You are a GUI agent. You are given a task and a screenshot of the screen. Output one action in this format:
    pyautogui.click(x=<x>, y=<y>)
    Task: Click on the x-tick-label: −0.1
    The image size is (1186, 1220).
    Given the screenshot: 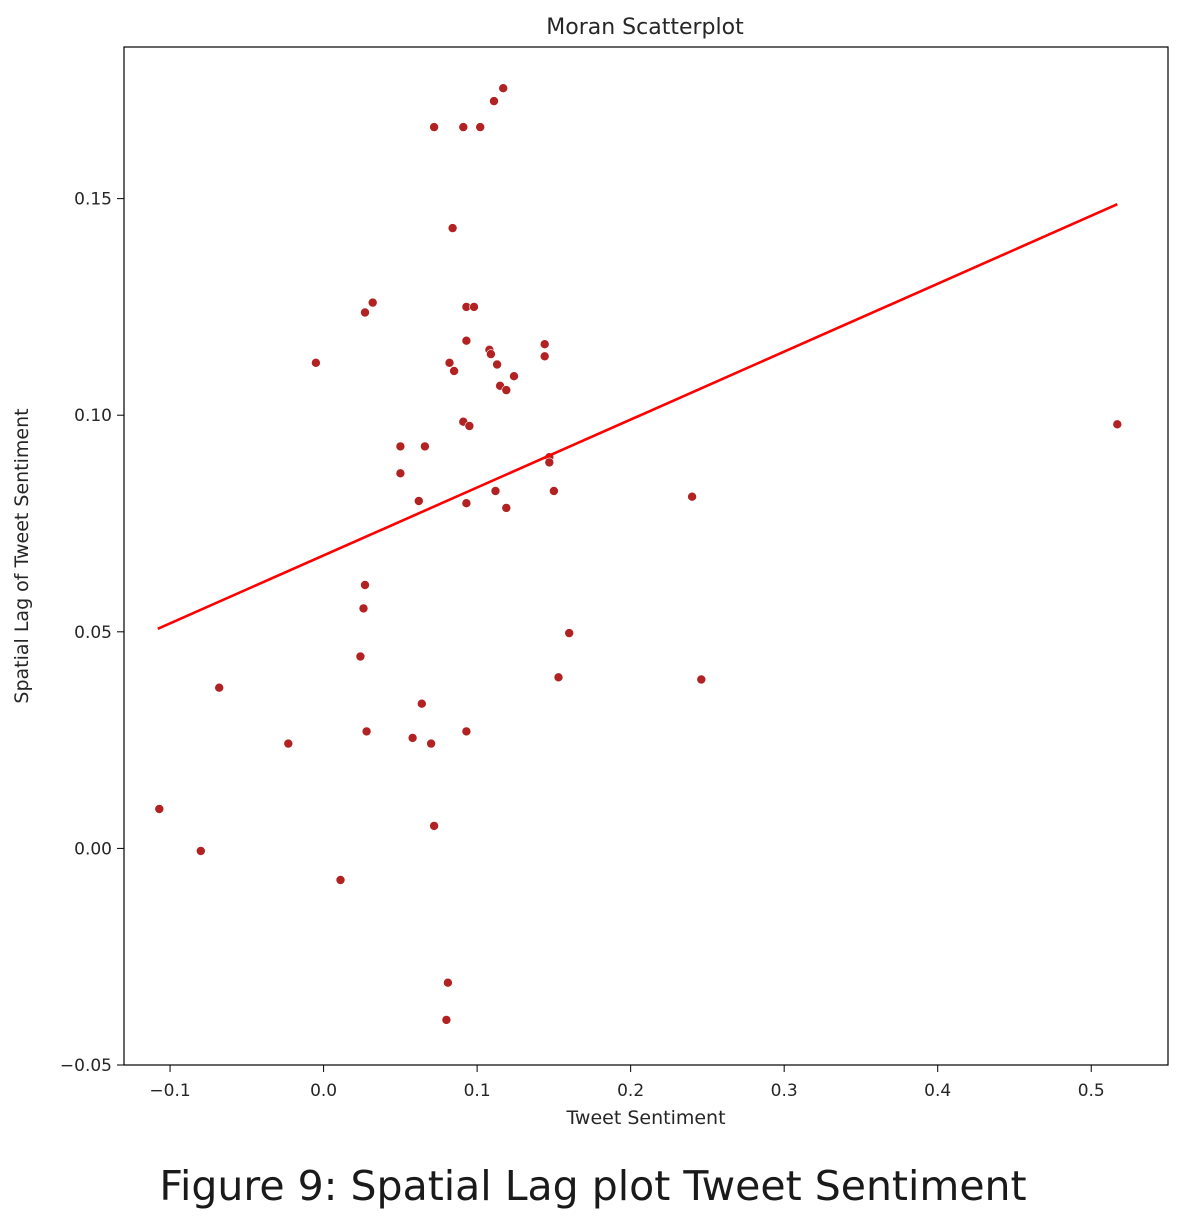 What is the action you would take?
    pyautogui.click(x=169, y=1091)
    